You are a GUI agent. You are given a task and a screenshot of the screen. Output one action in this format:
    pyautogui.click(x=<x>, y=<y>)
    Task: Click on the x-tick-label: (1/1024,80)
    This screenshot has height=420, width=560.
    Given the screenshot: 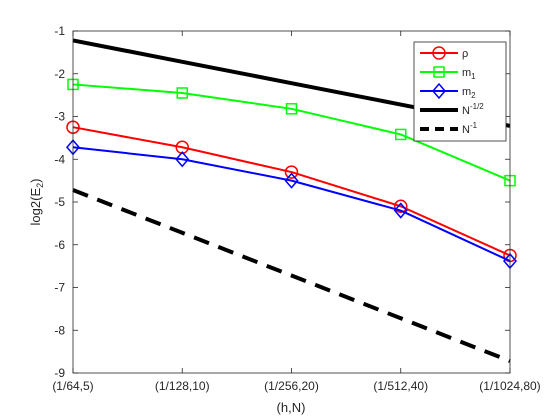 What is the action you would take?
    pyautogui.click(x=509, y=386)
    